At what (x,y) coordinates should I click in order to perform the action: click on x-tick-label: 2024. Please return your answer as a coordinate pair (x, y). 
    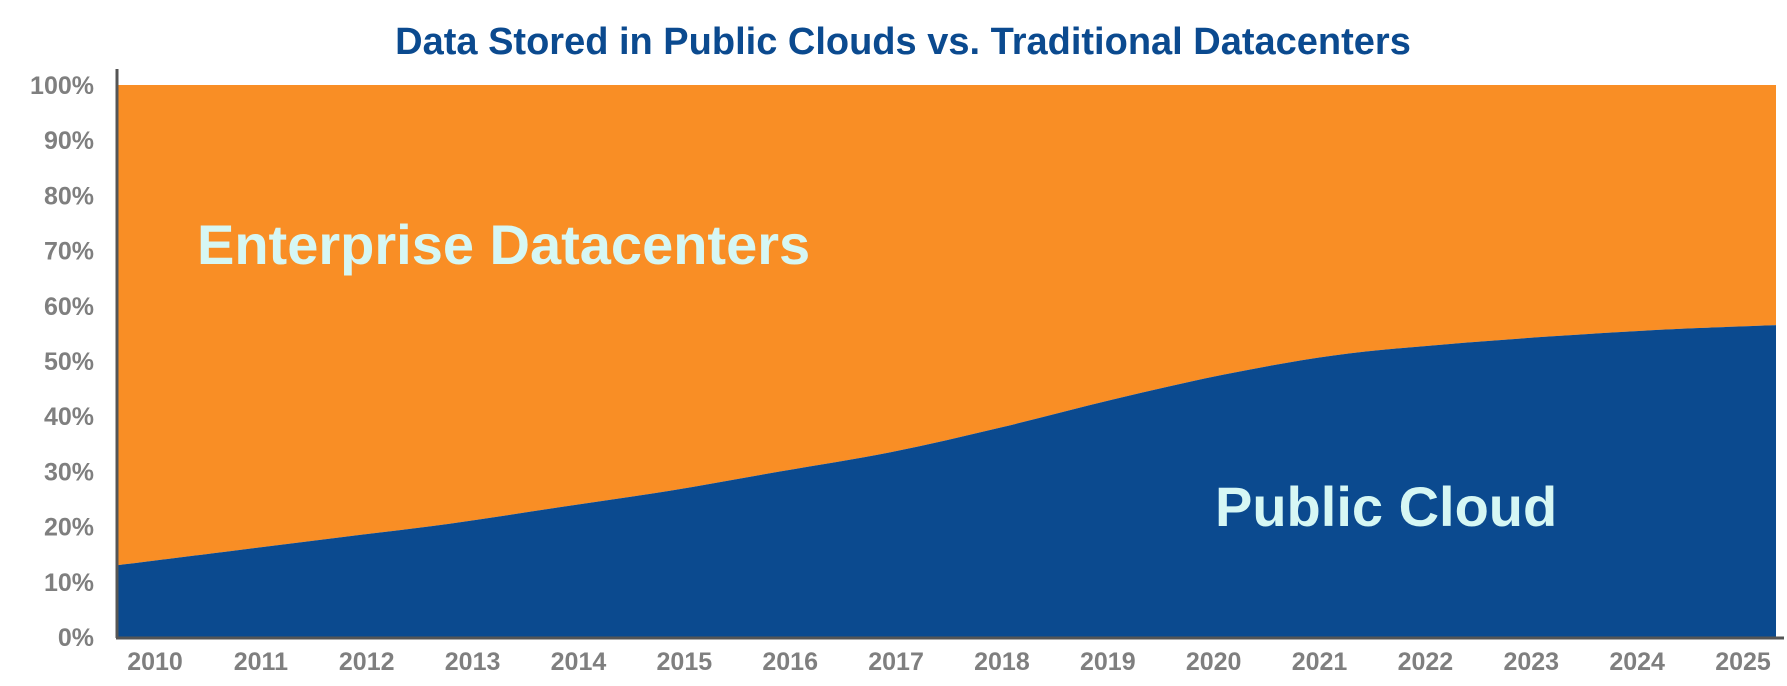
    Looking at the image, I should click on (1637, 662).